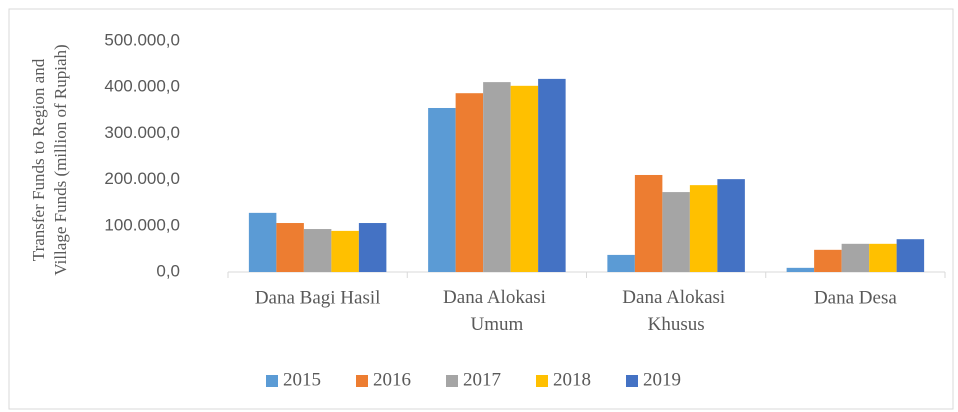 Image resolution: width=958 pixels, height=412 pixels. I want to click on legend-label: 2019, so click(662, 379).